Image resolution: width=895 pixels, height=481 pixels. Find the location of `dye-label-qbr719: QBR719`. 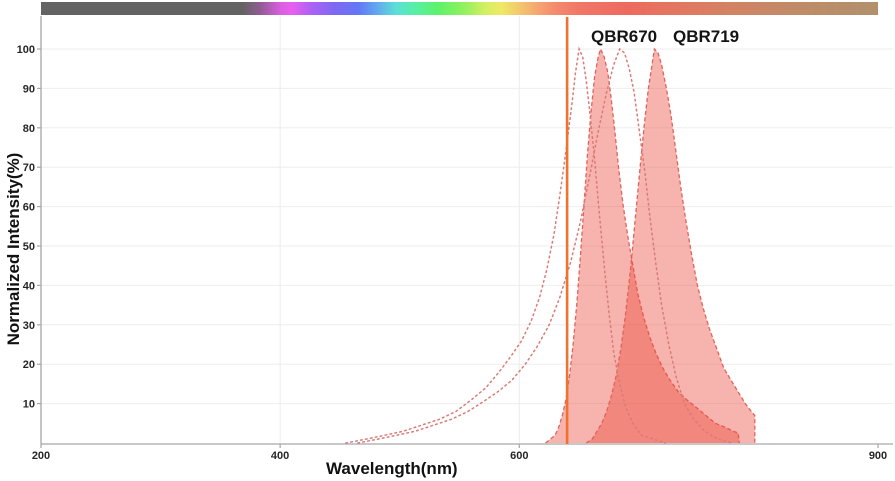

dye-label-qbr719: QBR719 is located at coordinates (706, 36).